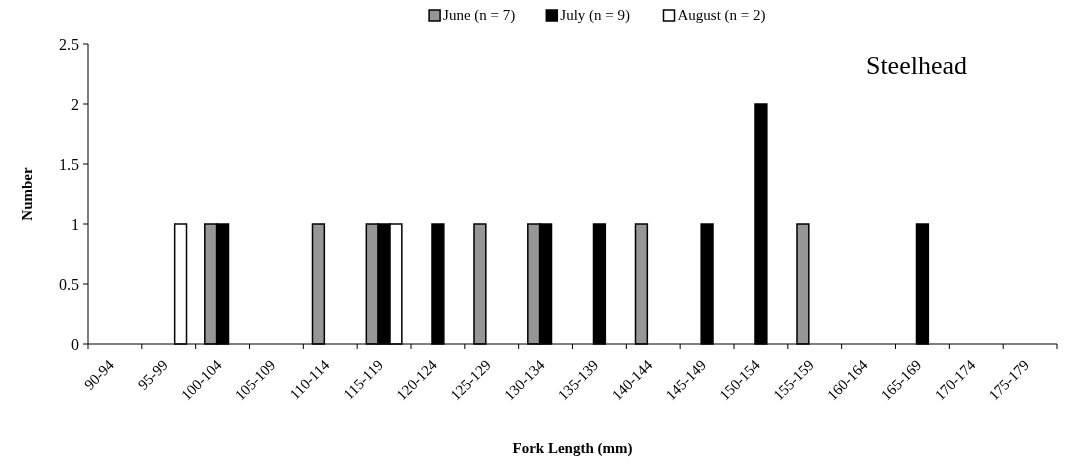 This screenshot has width=1073, height=465. Describe the element at coordinates (27, 193) in the screenshot. I see `y-axis-title: Number` at that location.